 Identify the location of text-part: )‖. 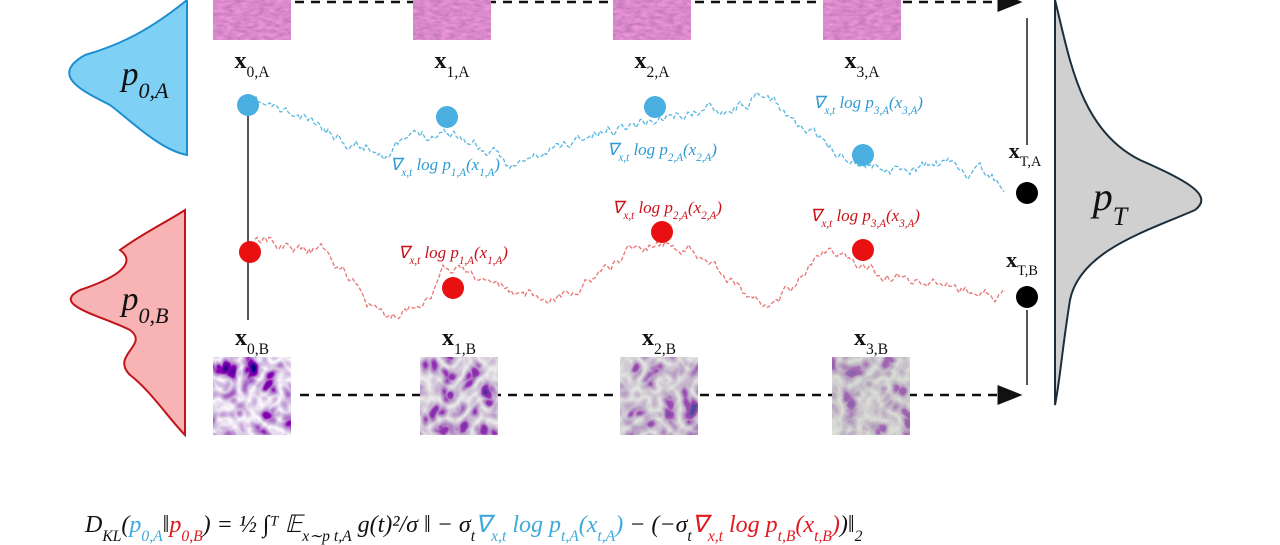
(846, 525).